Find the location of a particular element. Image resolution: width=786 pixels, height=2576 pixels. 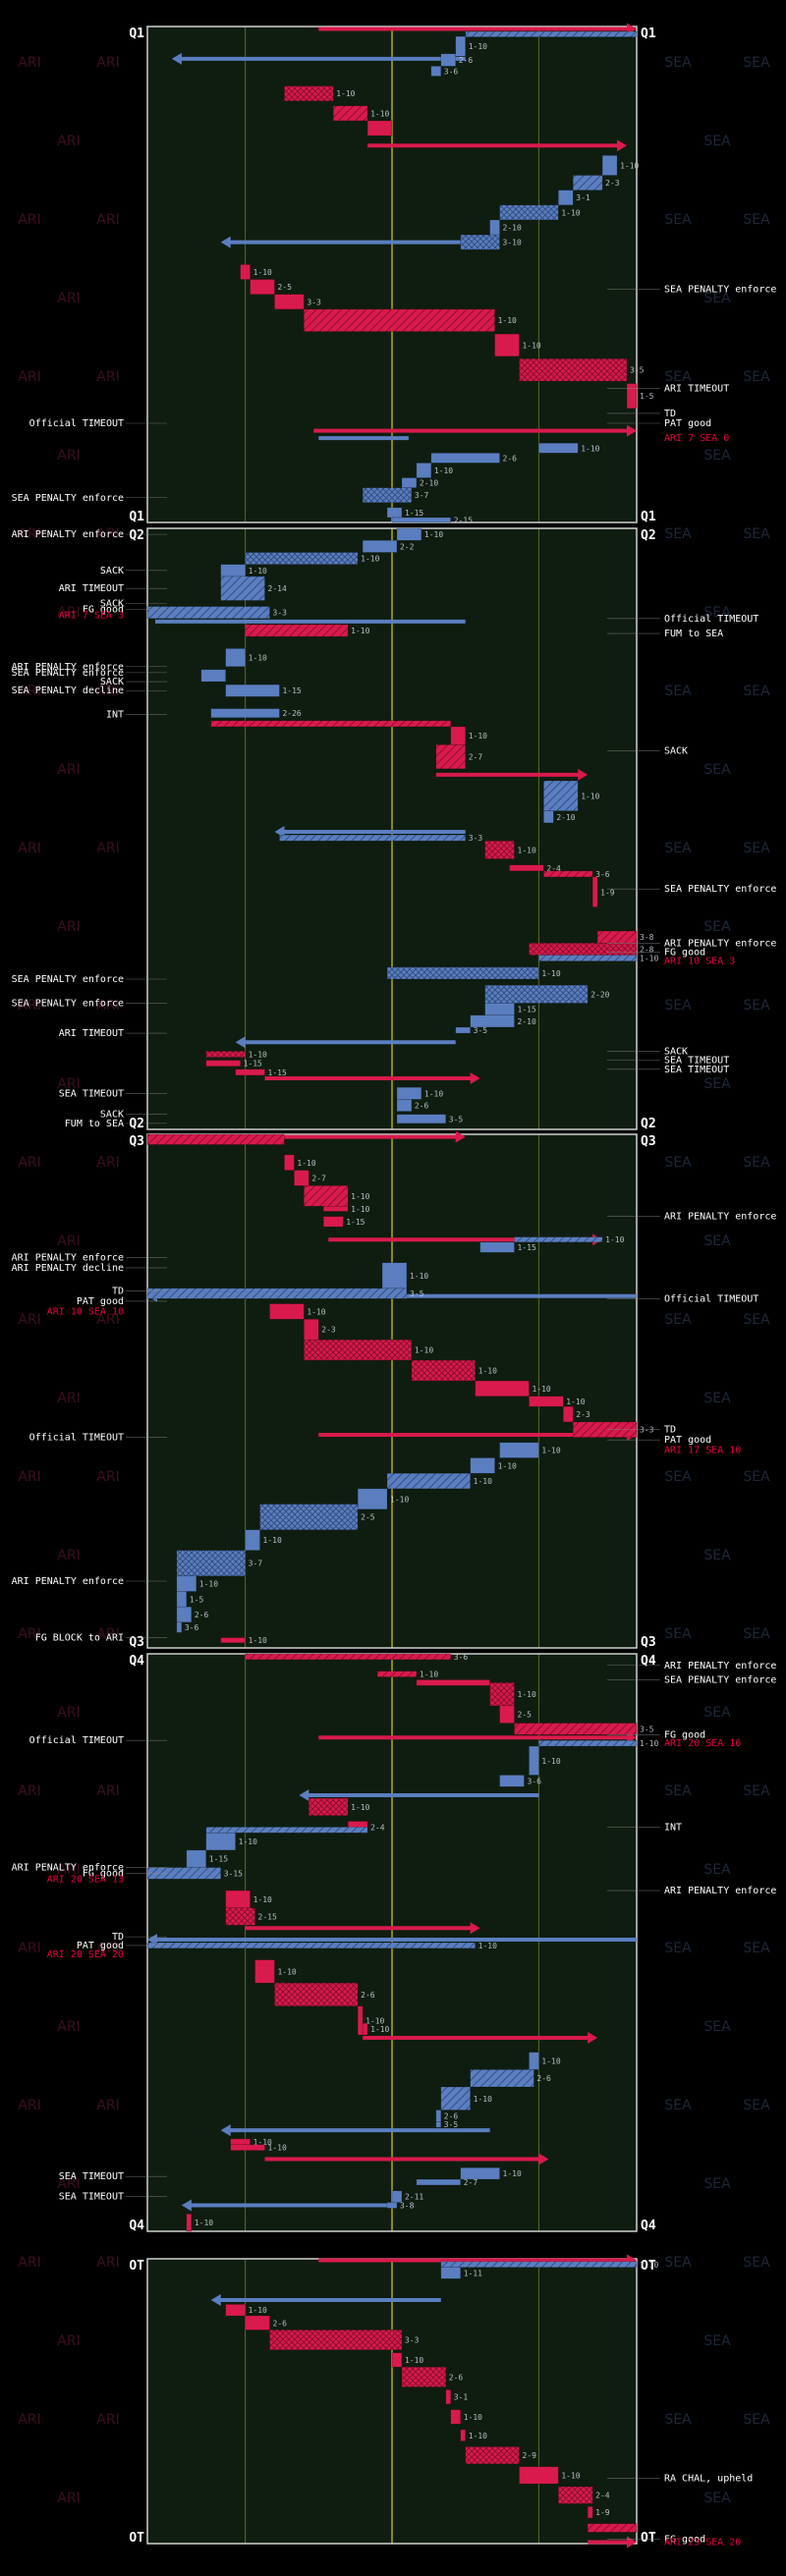

event-label: INT is located at coordinates (673, 1827).